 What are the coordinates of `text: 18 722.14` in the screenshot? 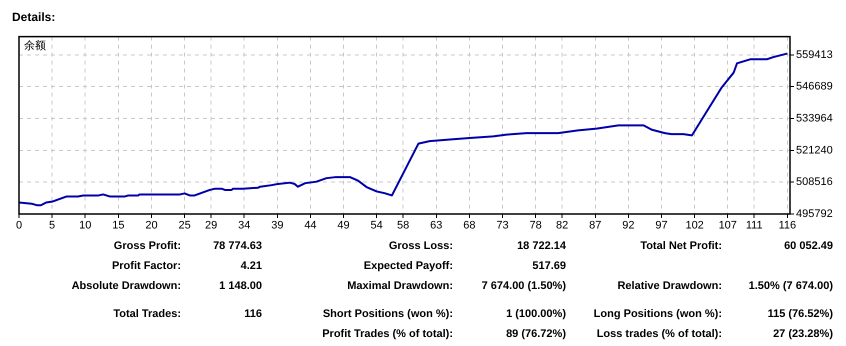 It's located at (541, 246).